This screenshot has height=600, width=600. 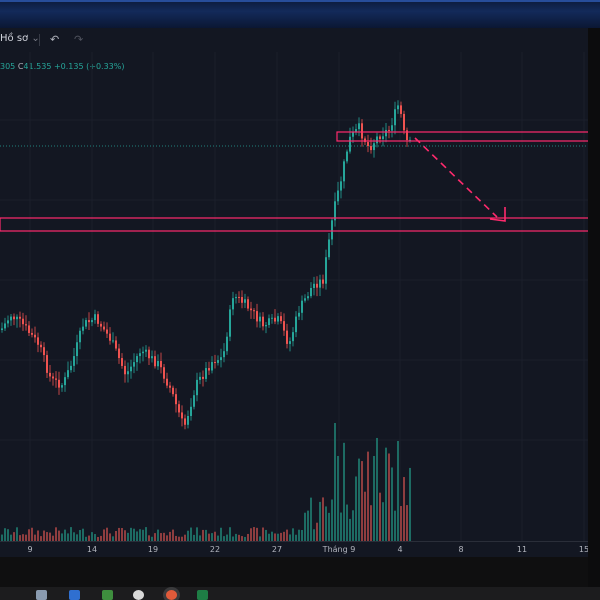 I want to click on mail-icon, so click(x=107, y=595).